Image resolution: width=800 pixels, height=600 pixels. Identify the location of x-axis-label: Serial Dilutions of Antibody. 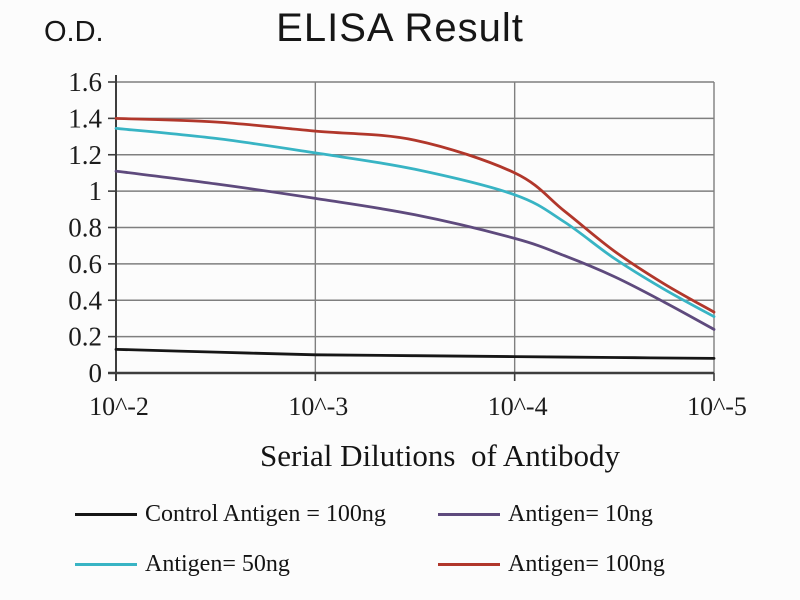
(440, 455).